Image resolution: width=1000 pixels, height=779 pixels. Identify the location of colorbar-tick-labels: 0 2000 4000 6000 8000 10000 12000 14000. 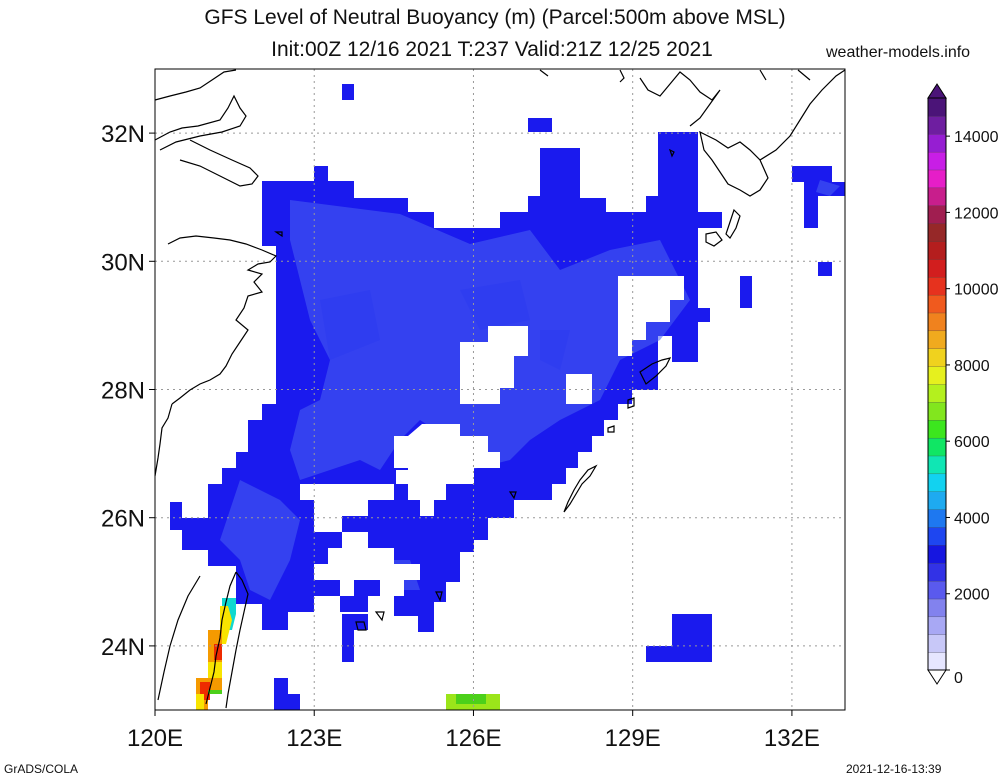
(972, 408).